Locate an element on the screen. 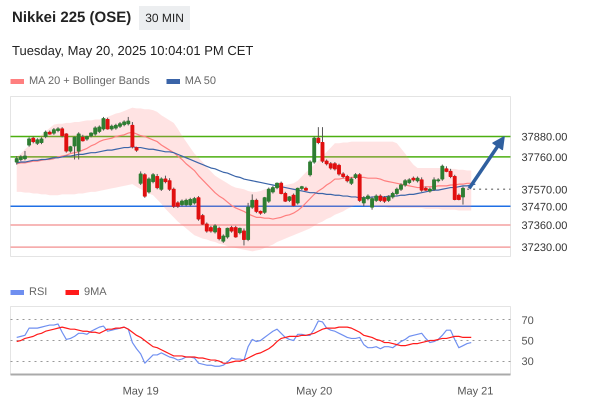 The width and height of the screenshot is (590, 400). y-tick-label: 37360.00 is located at coordinates (545, 226).